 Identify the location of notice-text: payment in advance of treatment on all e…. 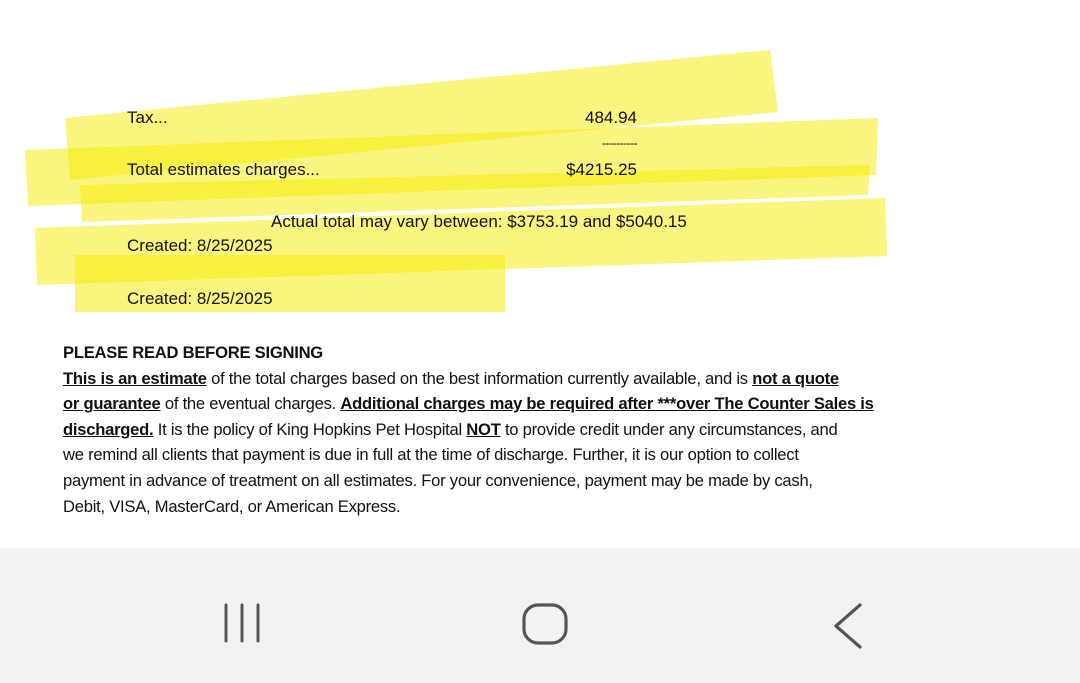
(438, 480).